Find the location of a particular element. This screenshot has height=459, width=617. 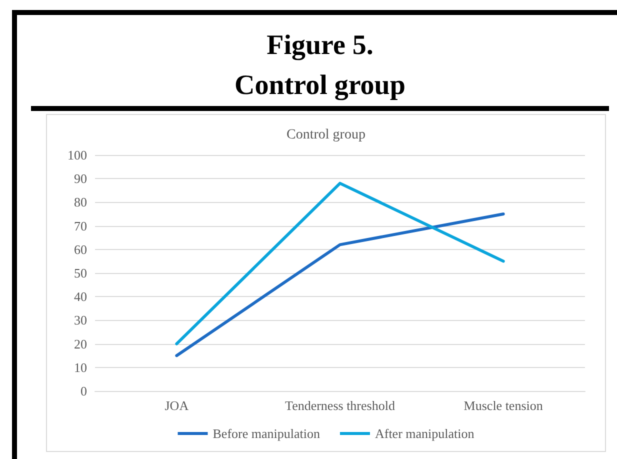

y-tick-label: 30 is located at coordinates (80, 320).